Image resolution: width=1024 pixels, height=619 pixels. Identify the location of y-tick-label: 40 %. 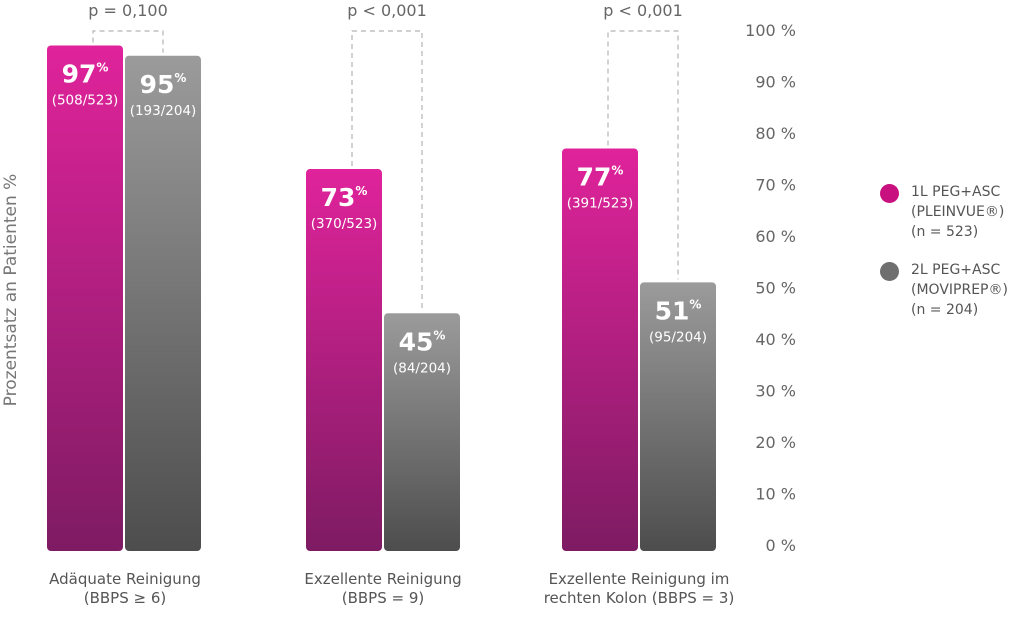
(775, 339).